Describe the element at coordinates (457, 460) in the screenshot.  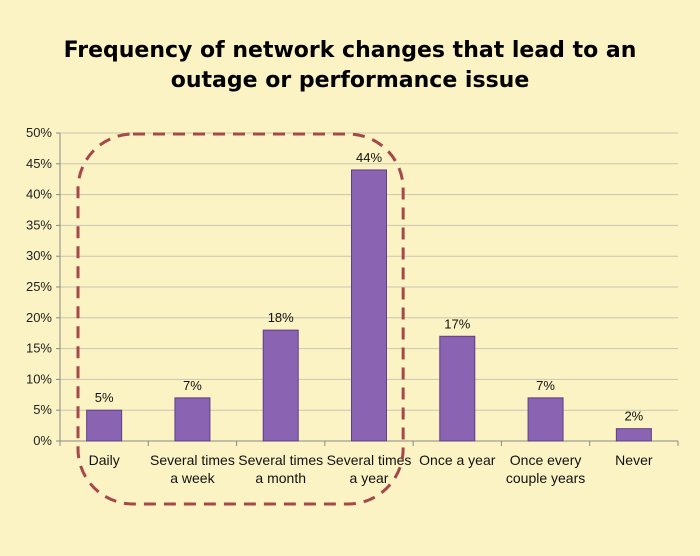
I see `x-category-label: Once a year` at that location.